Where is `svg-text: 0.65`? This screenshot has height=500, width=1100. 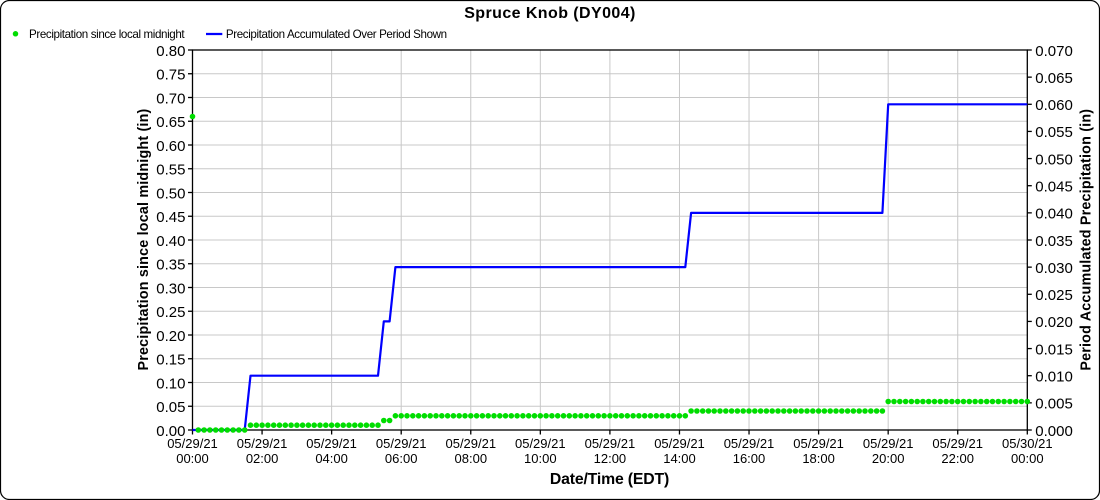 svg-text: 0.65 is located at coordinates (170, 122).